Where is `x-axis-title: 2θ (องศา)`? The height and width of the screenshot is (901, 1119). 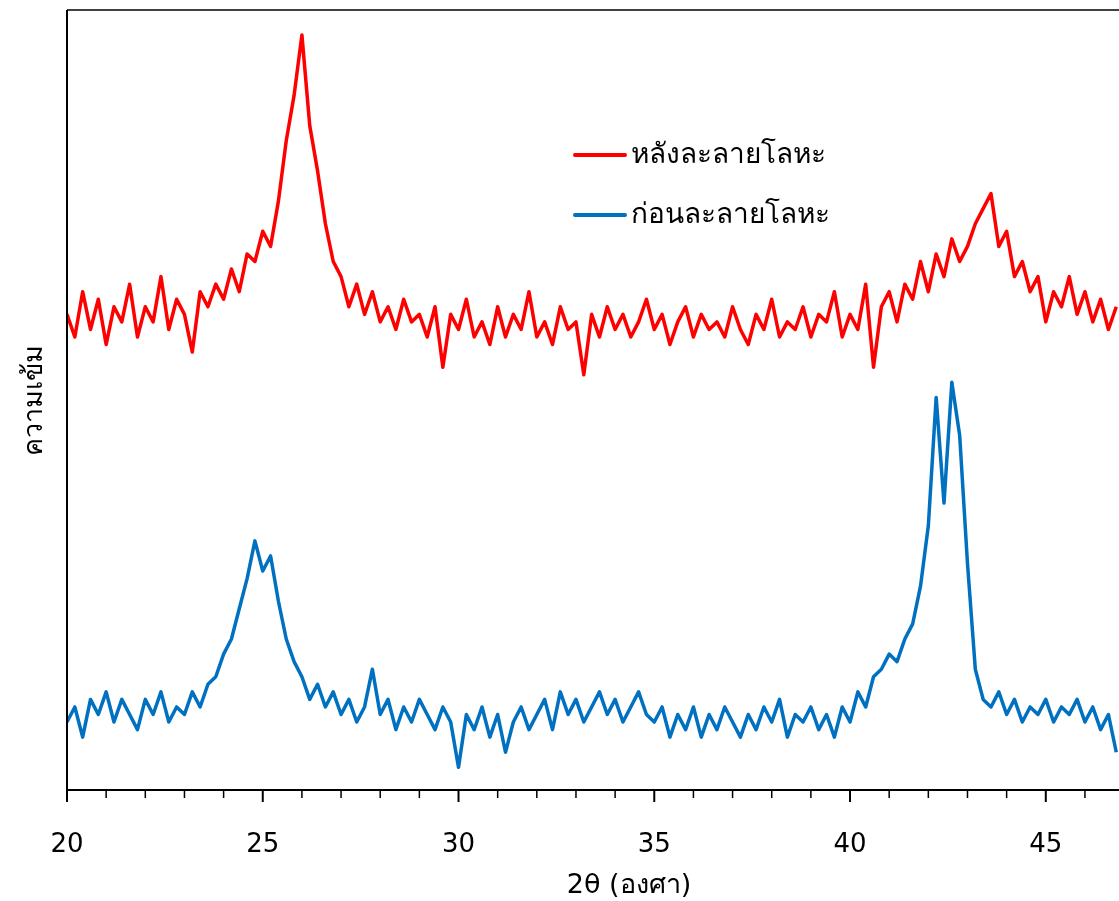 x-axis-title: 2θ (องศา) is located at coordinates (629, 883).